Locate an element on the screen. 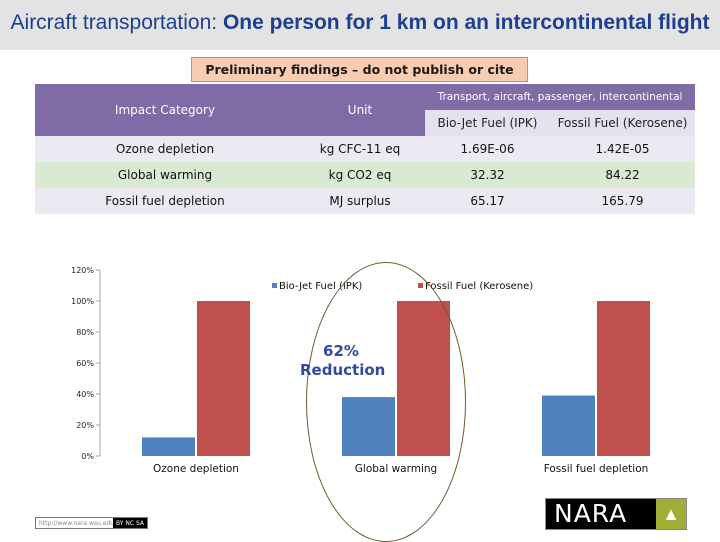  x-category-label: Ozone depletion is located at coordinates (196, 469).